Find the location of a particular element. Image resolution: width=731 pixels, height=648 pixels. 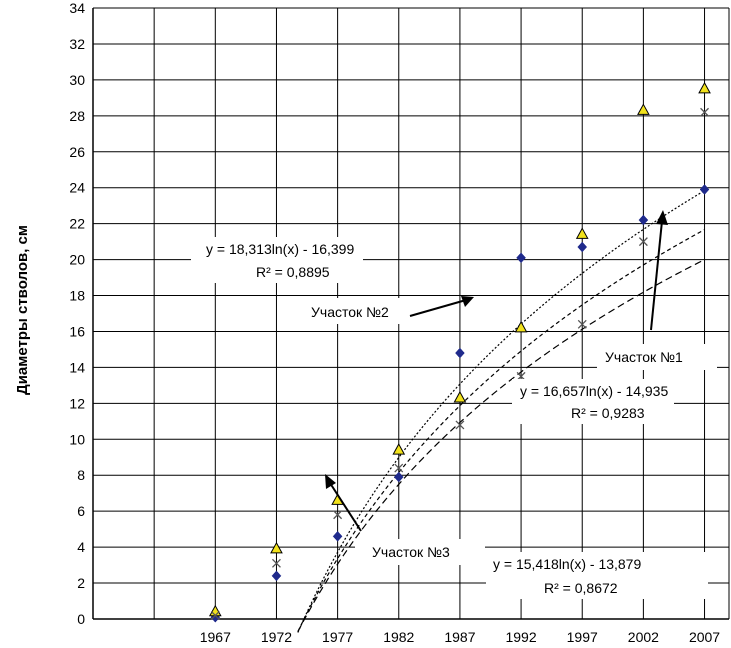

trend-1-equation: y = 16,657ln(x) - 14,935 is located at coordinates (594, 391).